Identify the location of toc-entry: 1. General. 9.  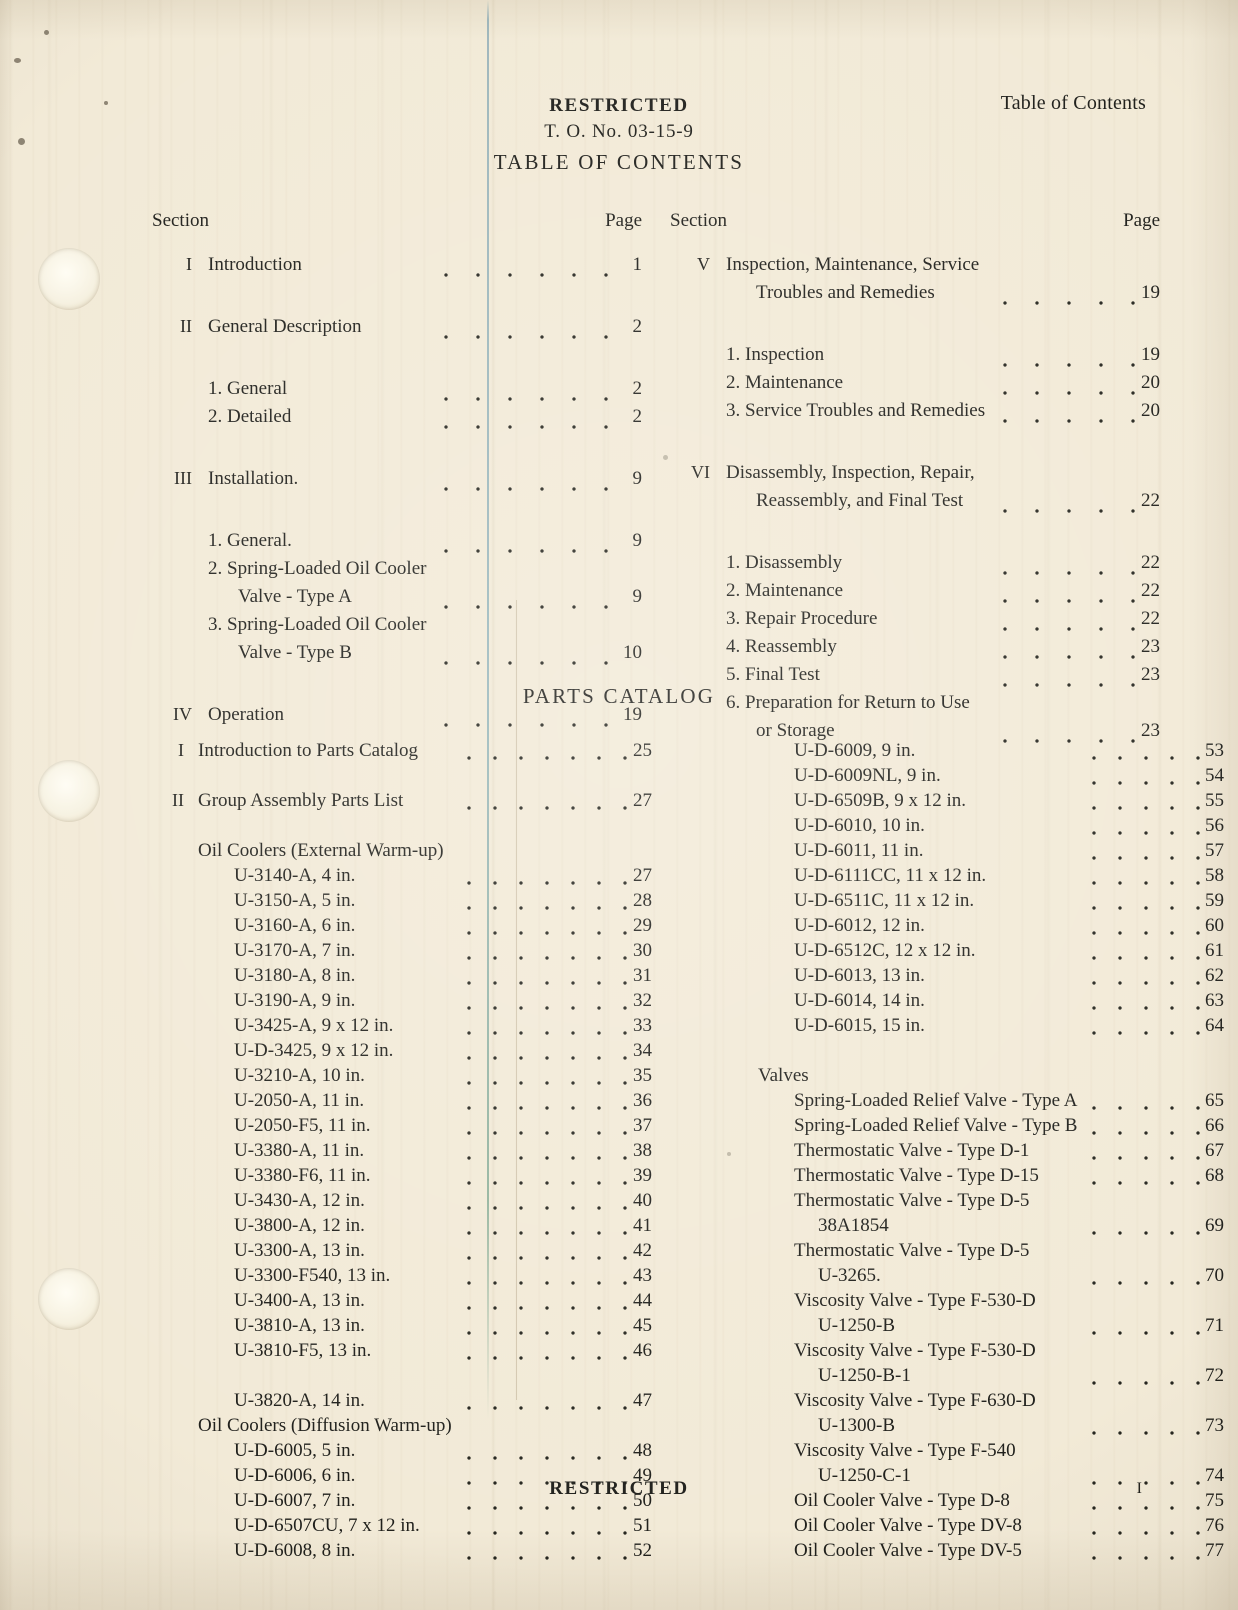
(397, 544).